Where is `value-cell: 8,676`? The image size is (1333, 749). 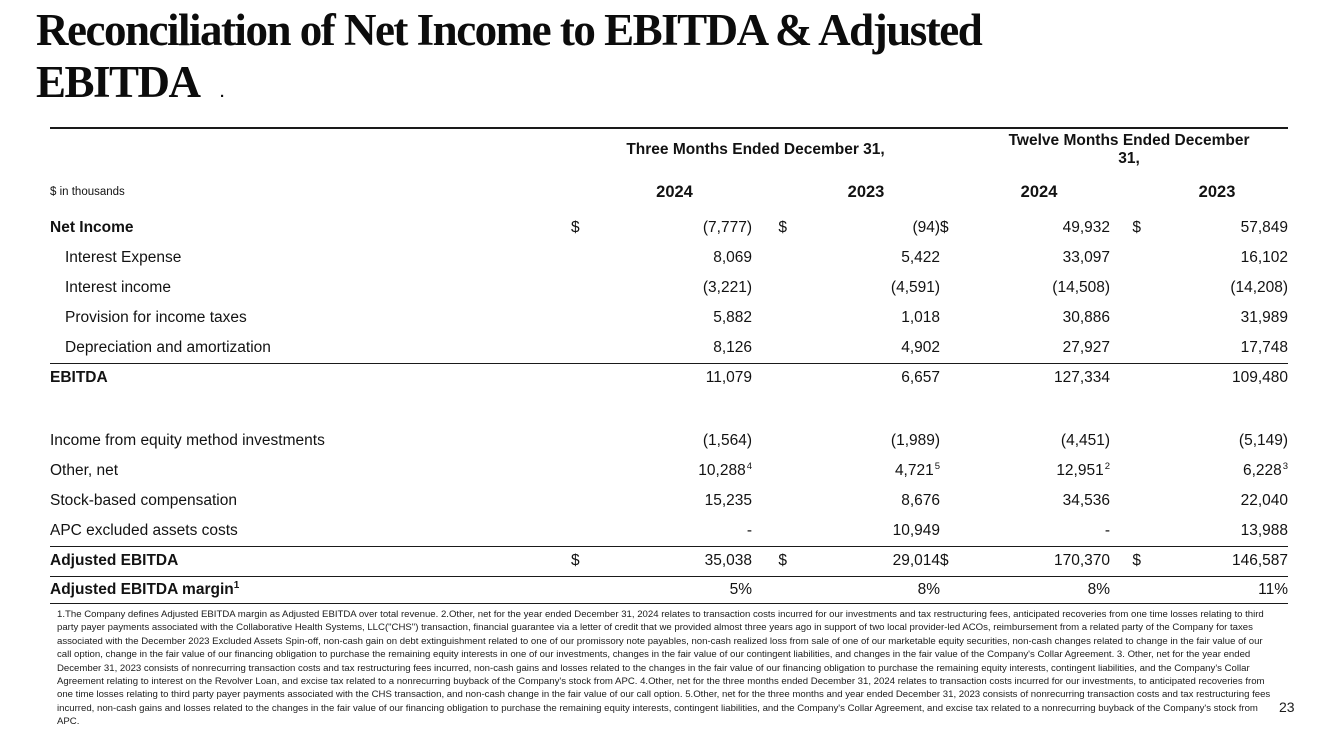 value-cell: 8,676 is located at coordinates (921, 500).